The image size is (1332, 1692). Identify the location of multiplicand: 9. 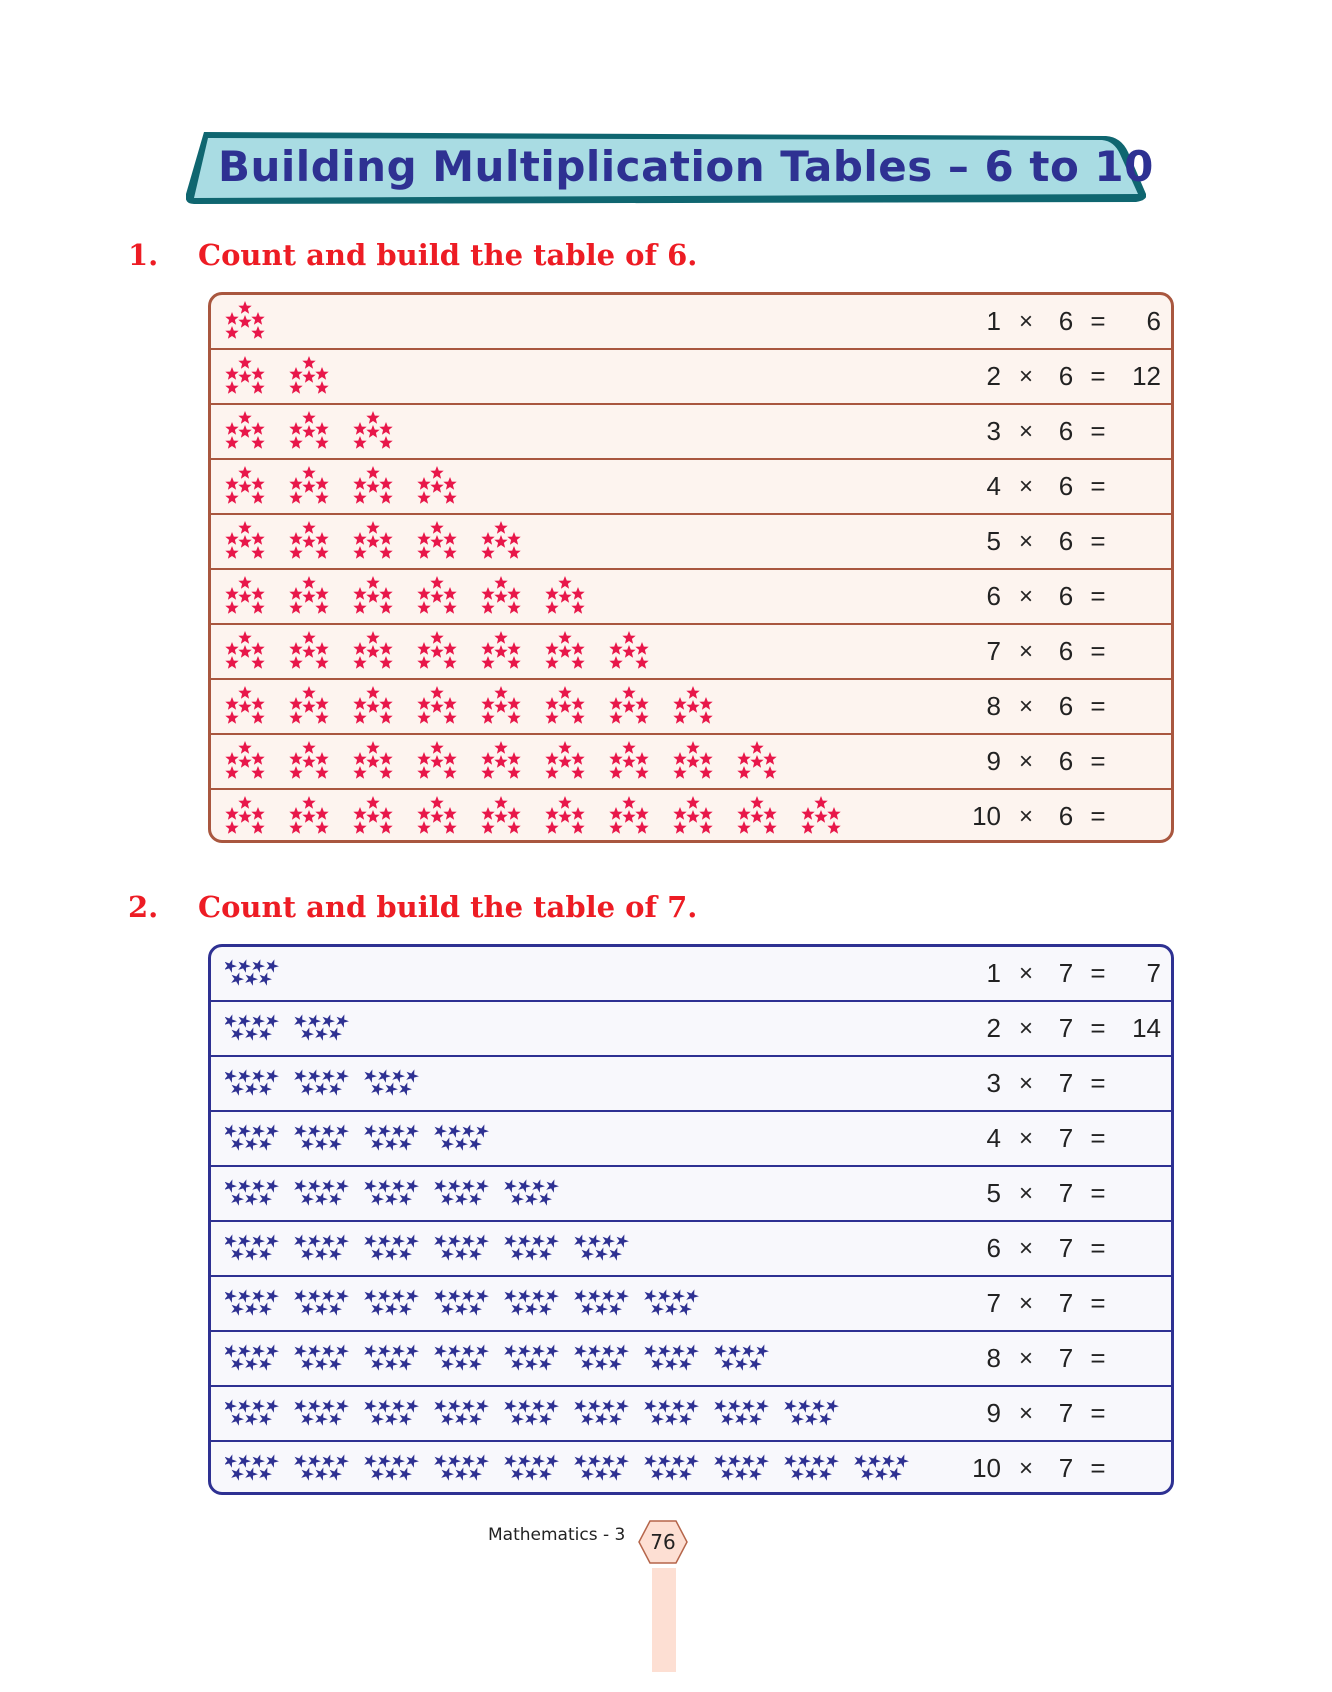
(993, 1413).